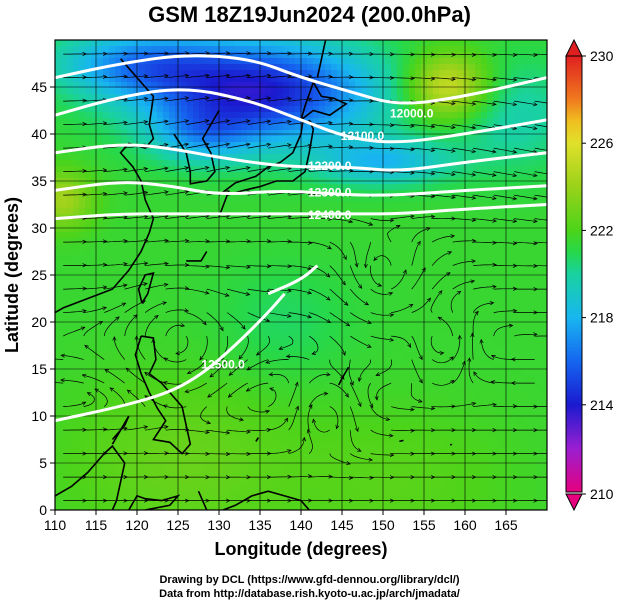  I want to click on colorbar-tick-label: 222, so click(602, 230).